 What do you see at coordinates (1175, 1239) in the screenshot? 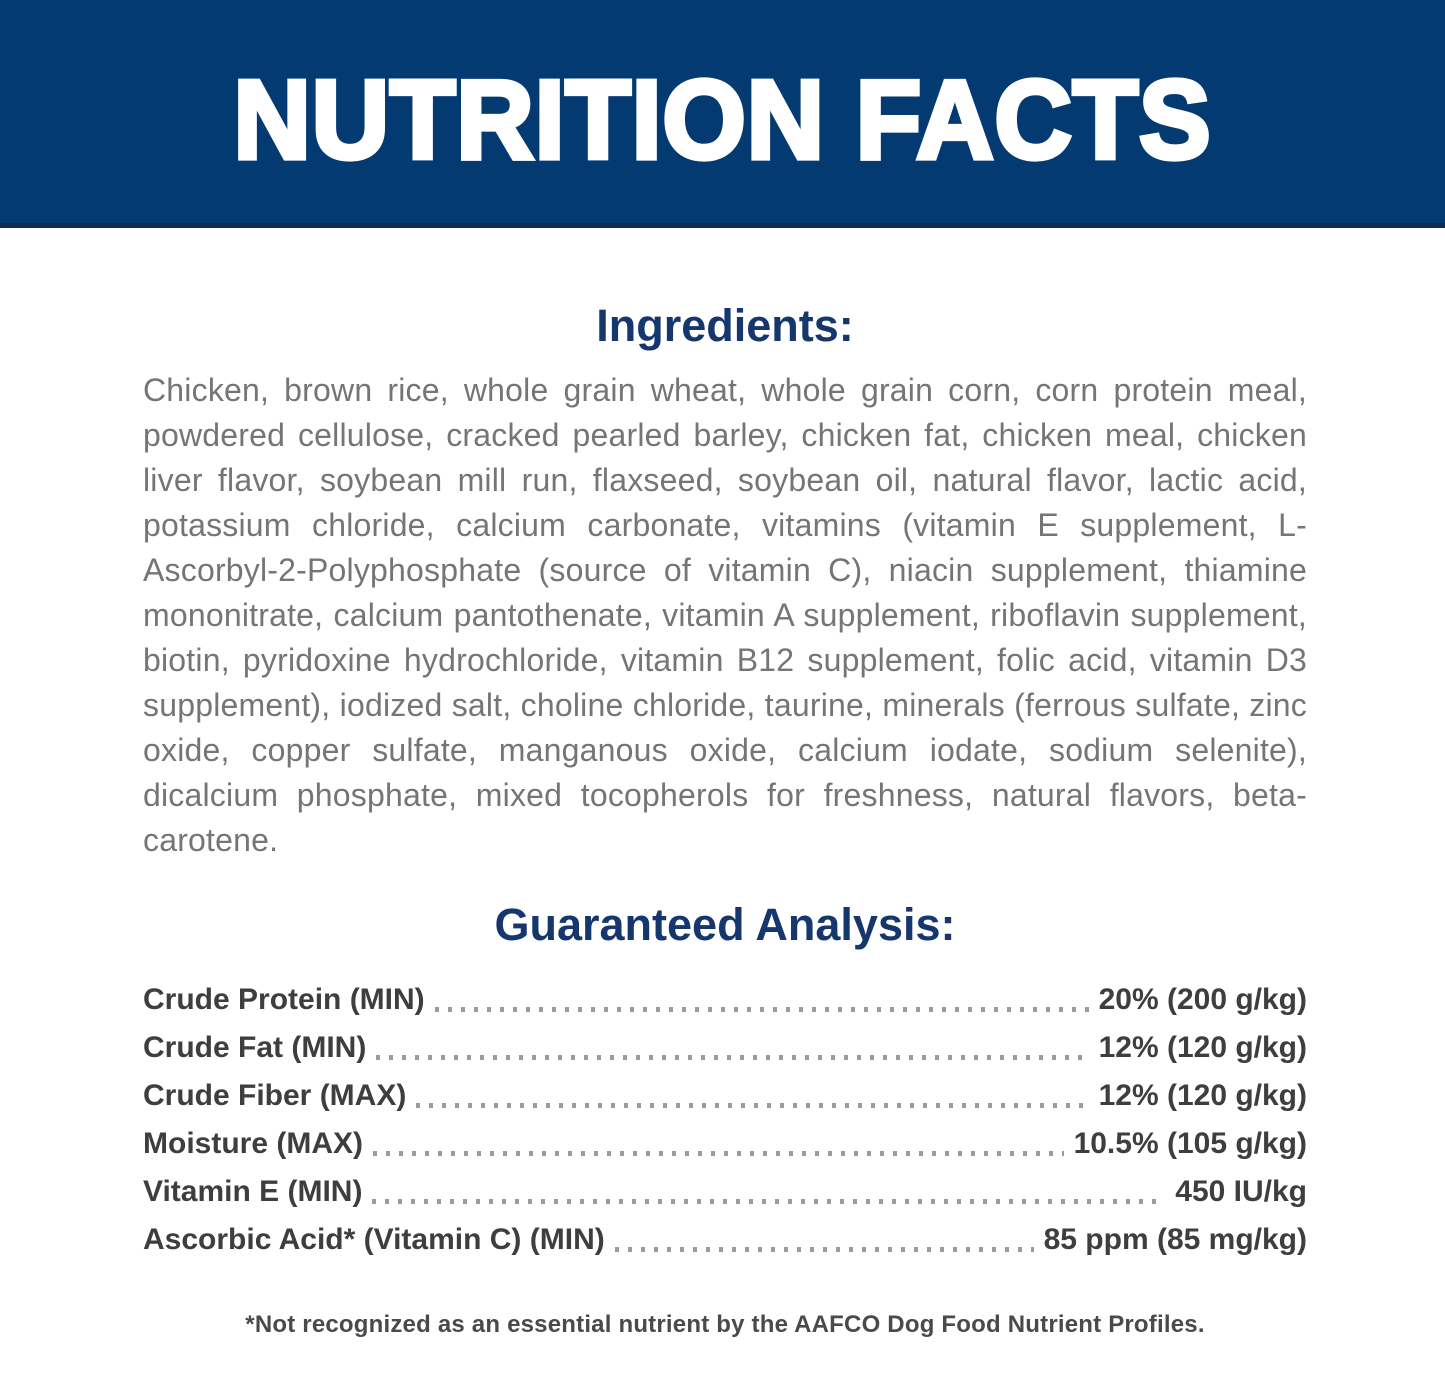
I see `analysis-row-value: 85 ppm (85 mg/kg)` at bounding box center [1175, 1239].